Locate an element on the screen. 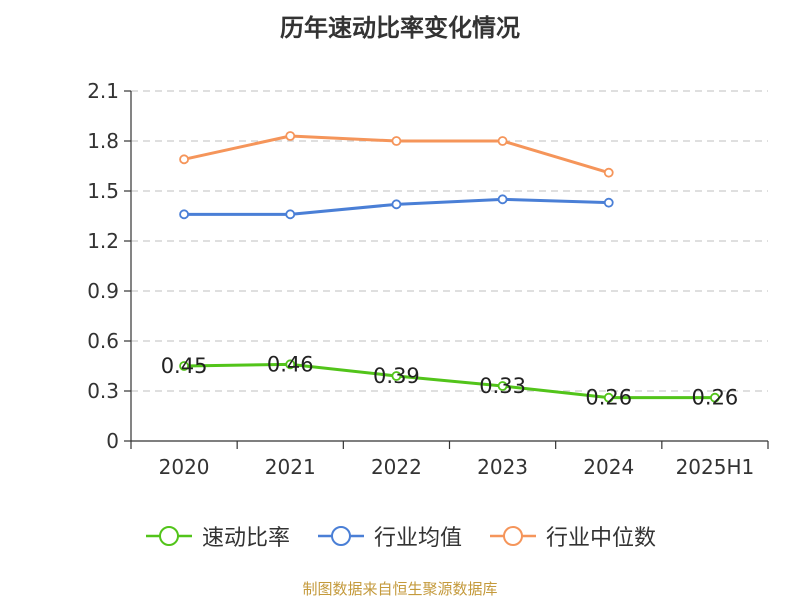 This screenshot has width=800, height=600. y-tick-label: 0 is located at coordinates (112, 441).